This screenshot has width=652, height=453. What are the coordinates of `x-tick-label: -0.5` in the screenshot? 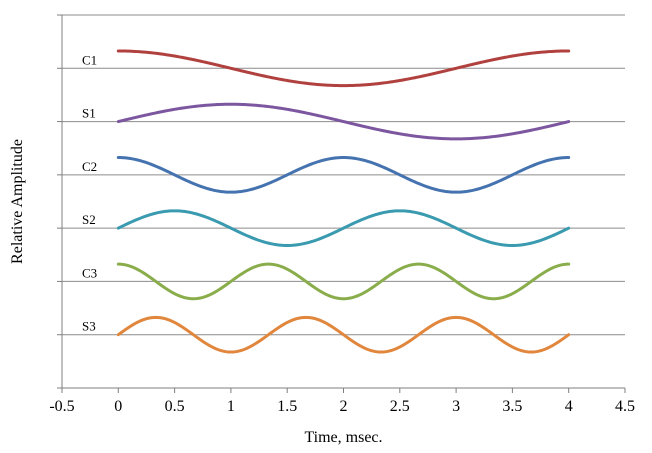 It's located at (61, 406).